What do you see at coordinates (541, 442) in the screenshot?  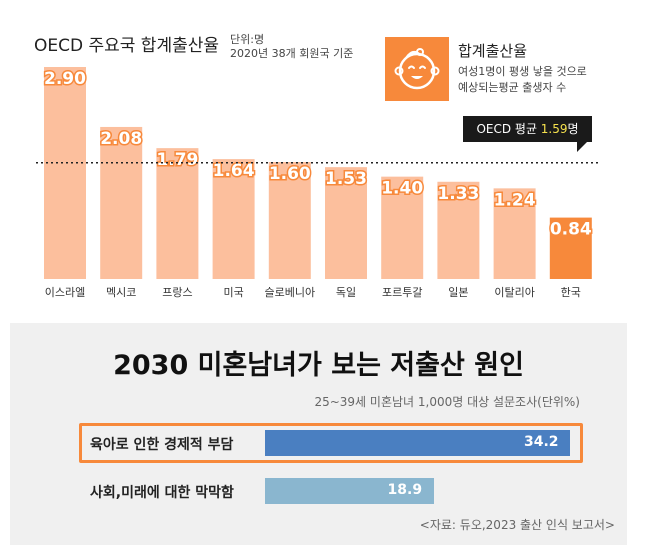 I see `cause-value-label-0: 34.2` at bounding box center [541, 442].